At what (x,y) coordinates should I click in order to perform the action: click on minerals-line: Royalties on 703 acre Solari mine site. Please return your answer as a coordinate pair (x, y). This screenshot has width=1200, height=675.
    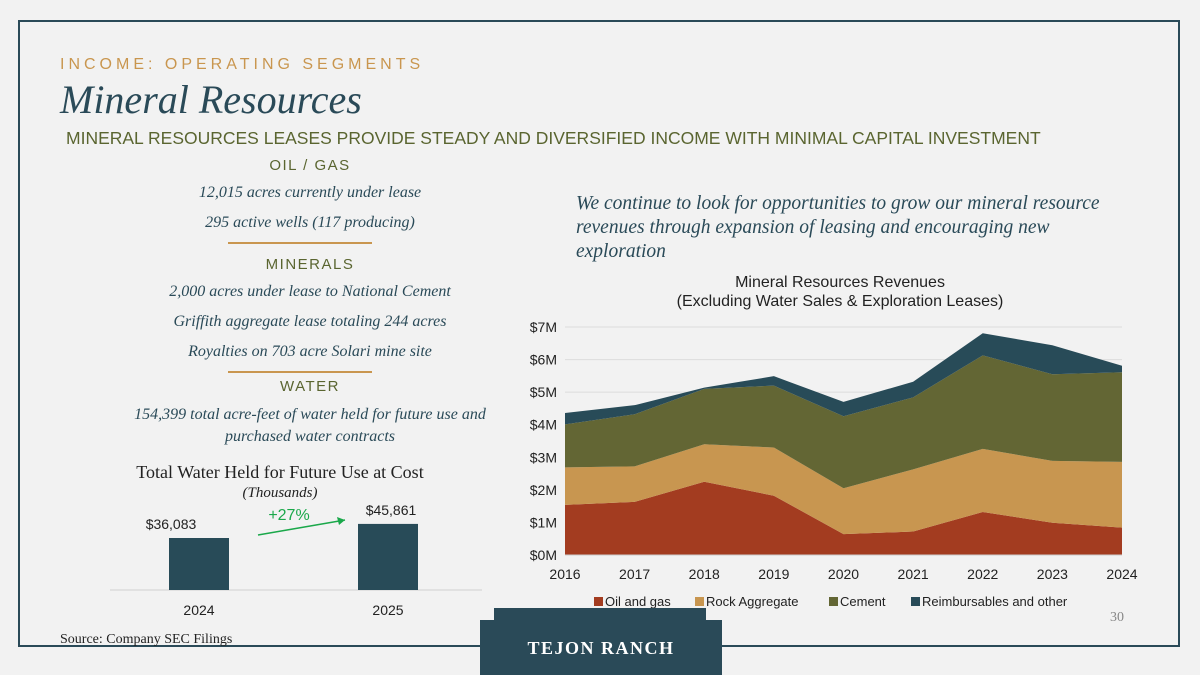
    Looking at the image, I should click on (310, 351).